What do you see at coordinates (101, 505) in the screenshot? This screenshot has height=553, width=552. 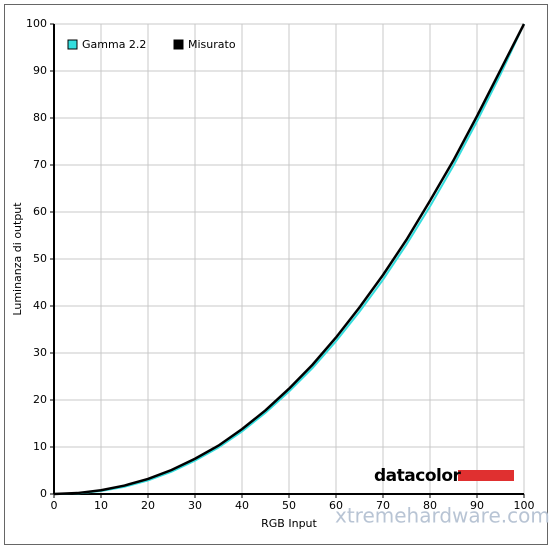 I see `x-tick-label: 10` at bounding box center [101, 505].